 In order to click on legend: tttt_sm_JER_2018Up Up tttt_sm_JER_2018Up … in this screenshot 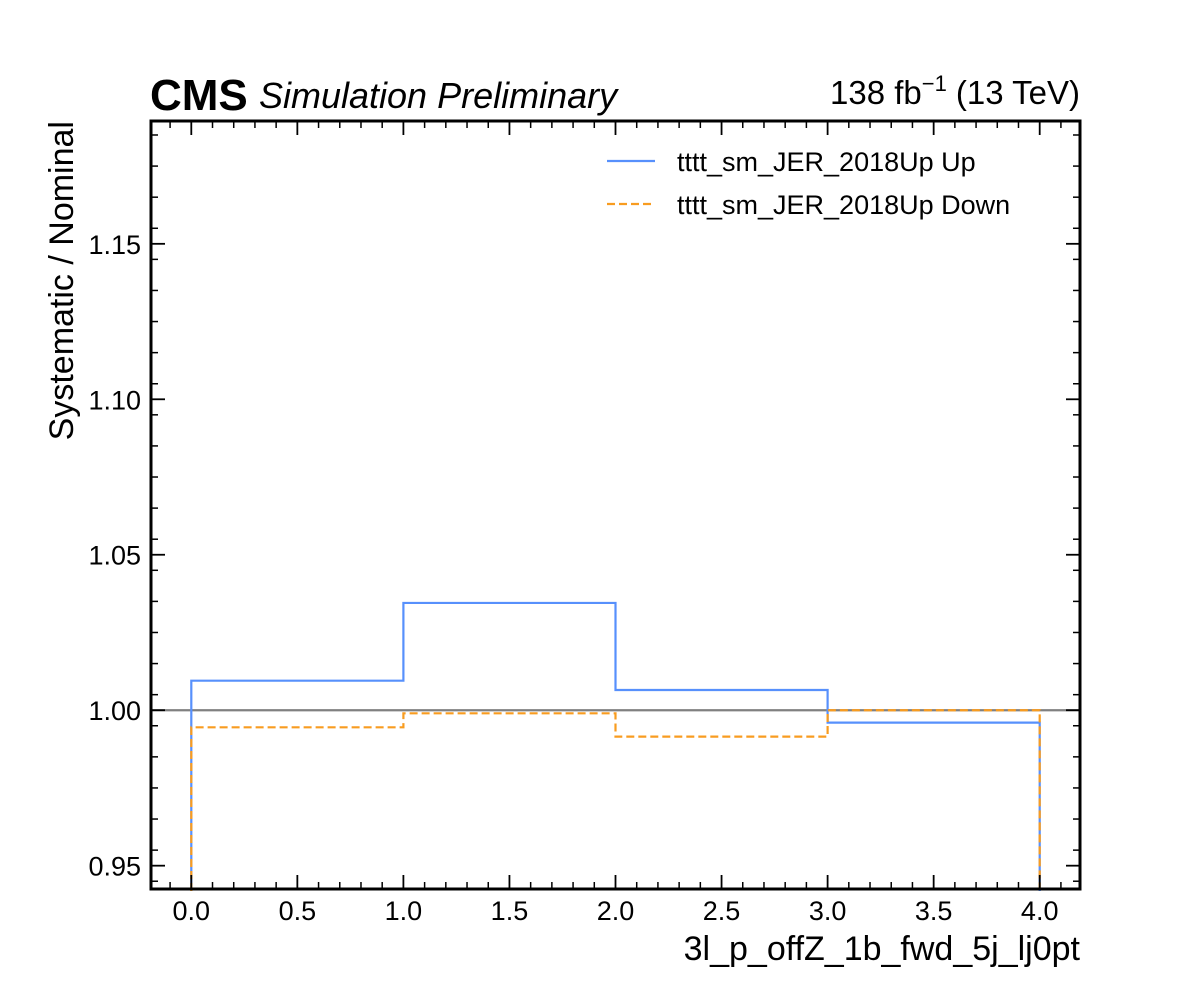, I will do `click(808, 183)`.